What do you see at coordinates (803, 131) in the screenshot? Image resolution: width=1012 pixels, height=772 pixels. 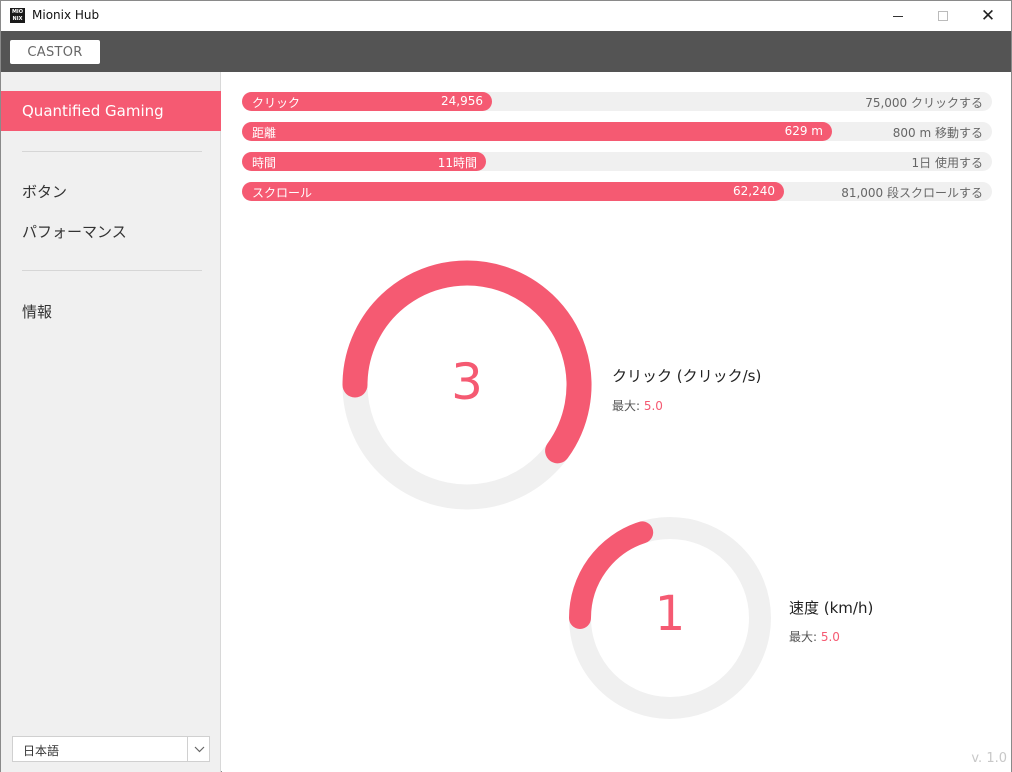 I see `stat-value: 629 m` at bounding box center [803, 131].